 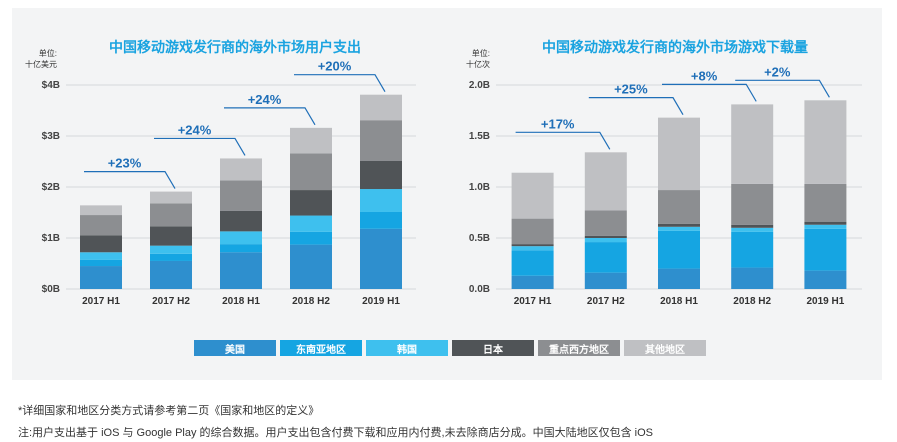 What do you see at coordinates (169, 411) in the screenshot?
I see `footnote-definition: *详细国家和地区分类方式请参考第二页《国家和地区的定义》` at bounding box center [169, 411].